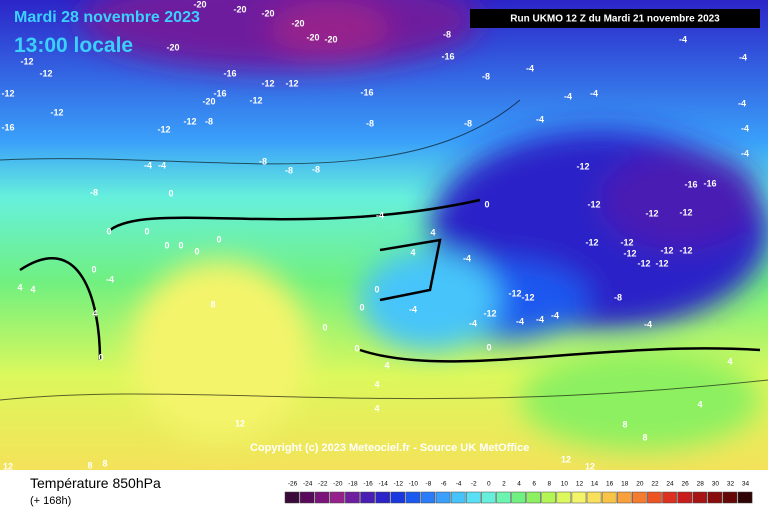  I want to click on scale-label: 22, so click(655, 484).